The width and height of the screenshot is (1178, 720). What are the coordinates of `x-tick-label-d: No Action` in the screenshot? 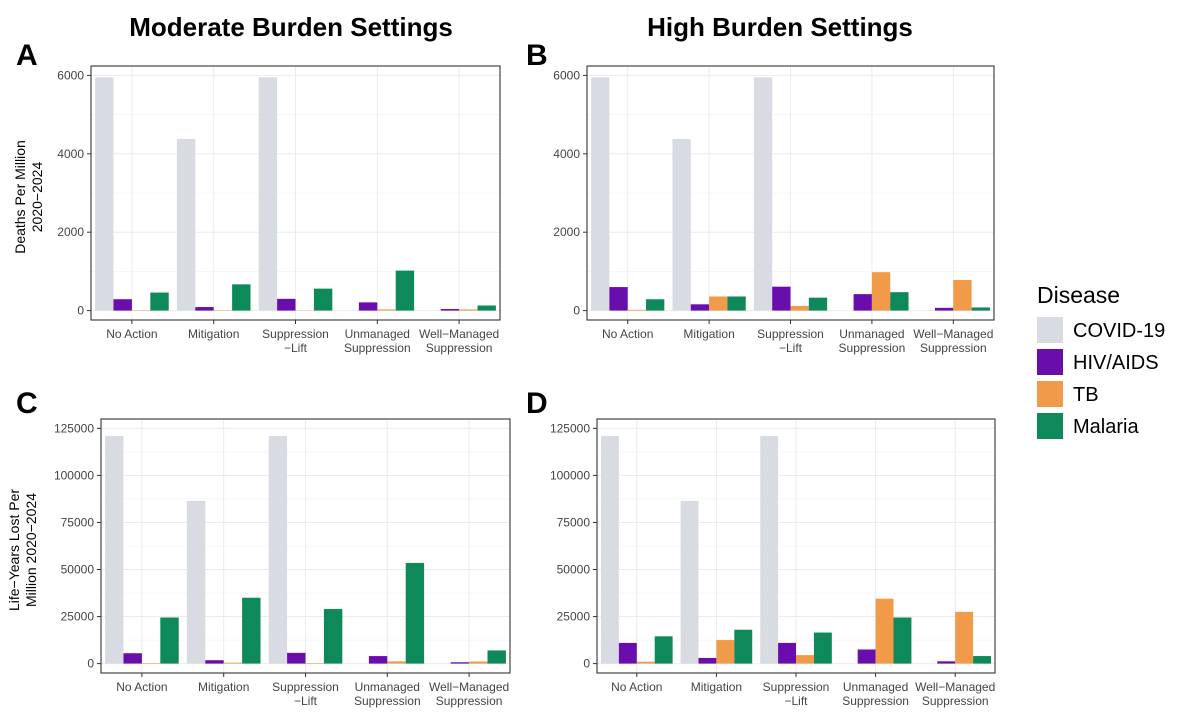 It's located at (636, 687).